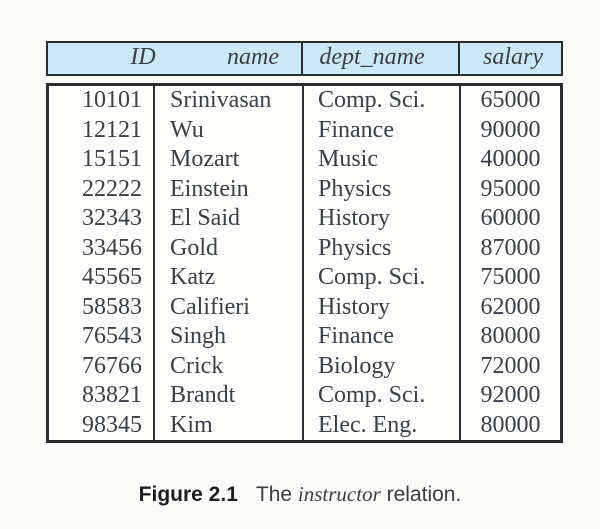 The width and height of the screenshot is (600, 529). What do you see at coordinates (509, 101) in the screenshot?
I see `cell-salary: 65000` at bounding box center [509, 101].